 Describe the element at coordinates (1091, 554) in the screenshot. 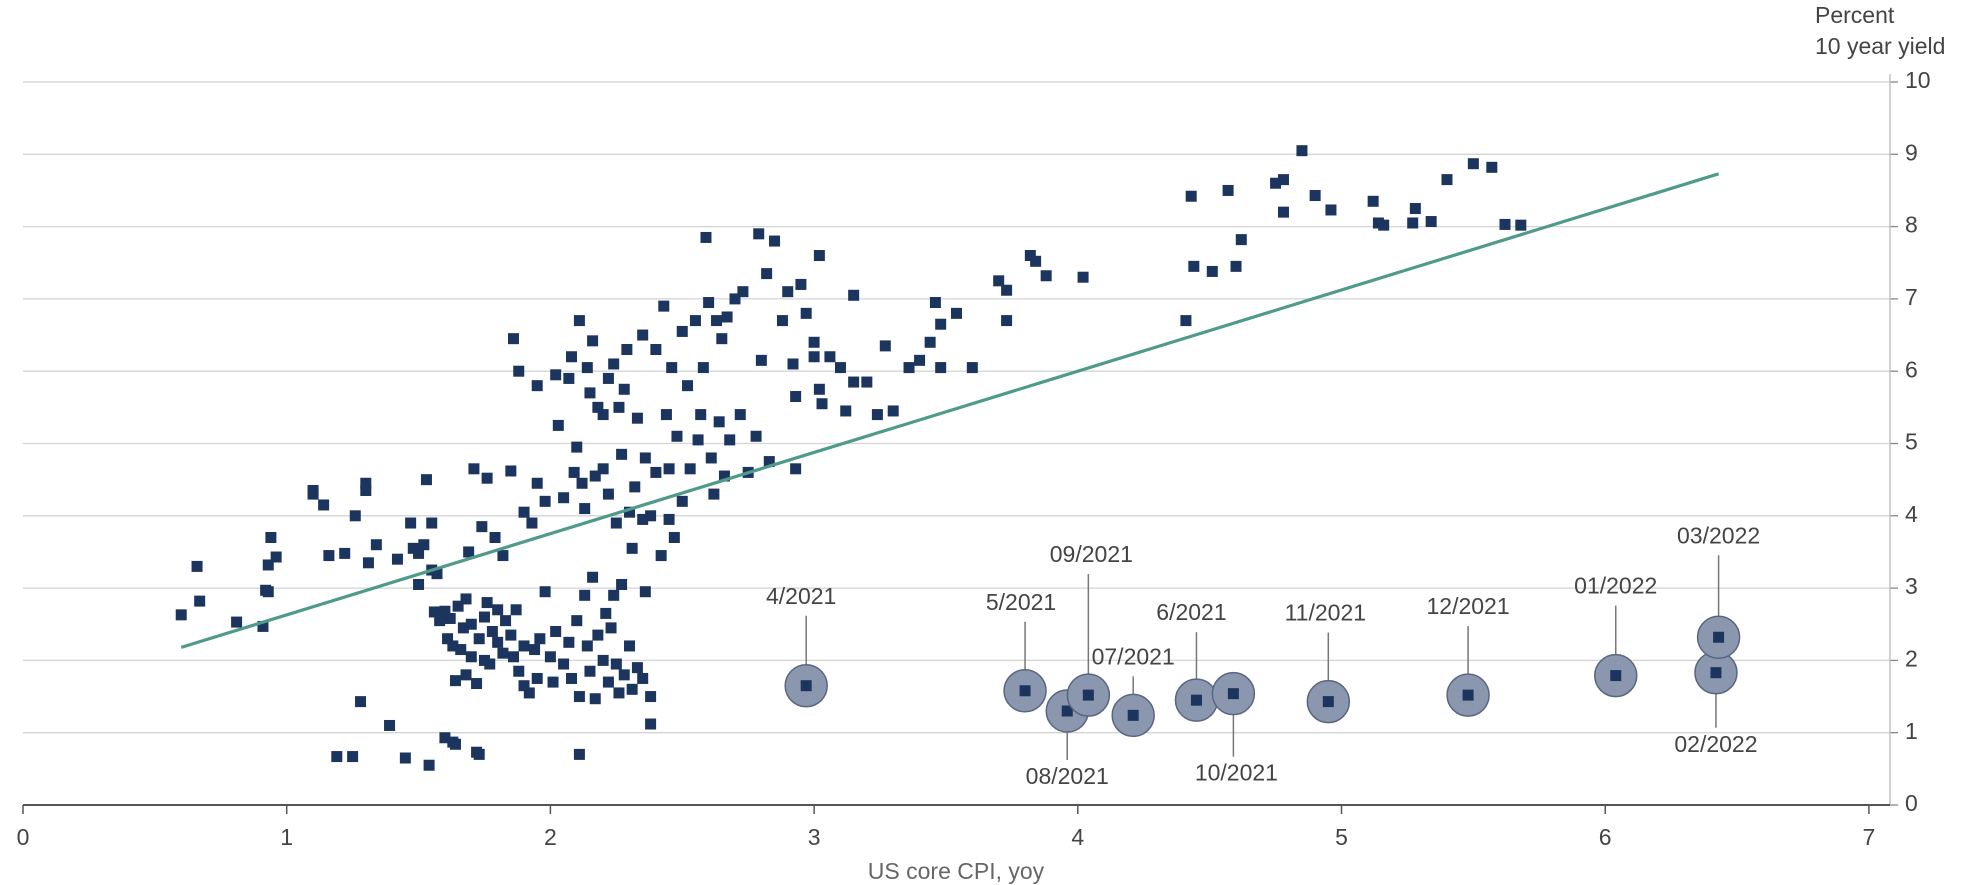

I see `point-label: 09/2021` at that location.